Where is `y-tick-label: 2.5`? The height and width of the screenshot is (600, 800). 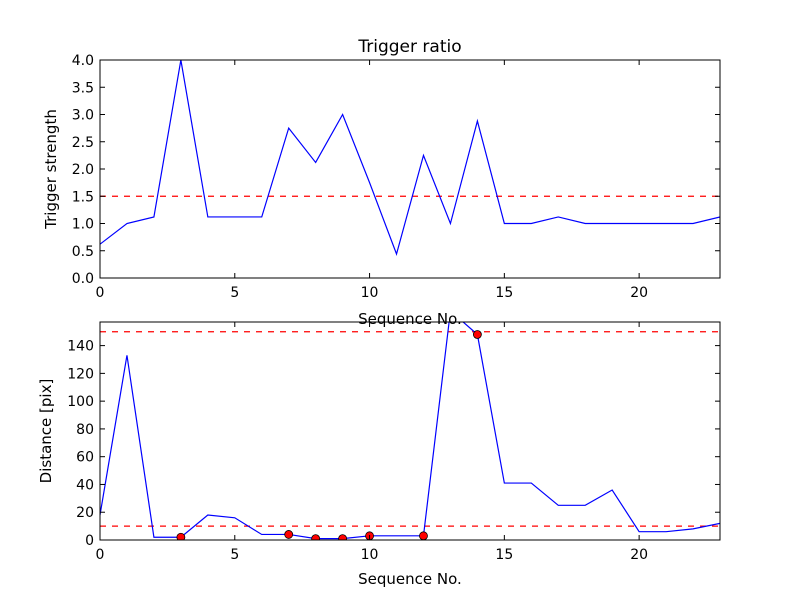 y-tick-label: 2.5 is located at coordinates (83, 143).